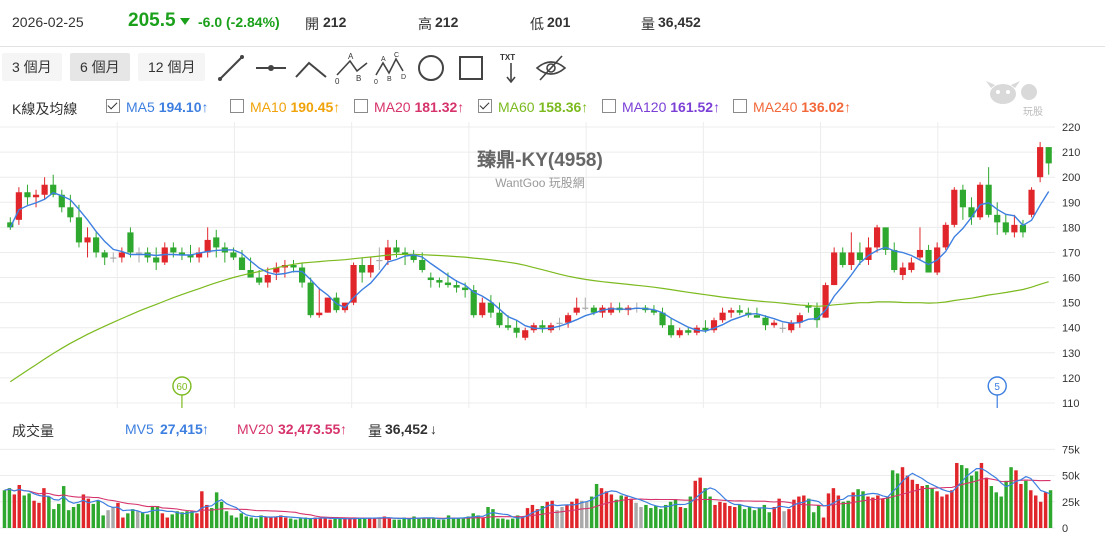  Describe the element at coordinates (485, 106) in the screenshot. I see `ma60-checkbox` at that location.